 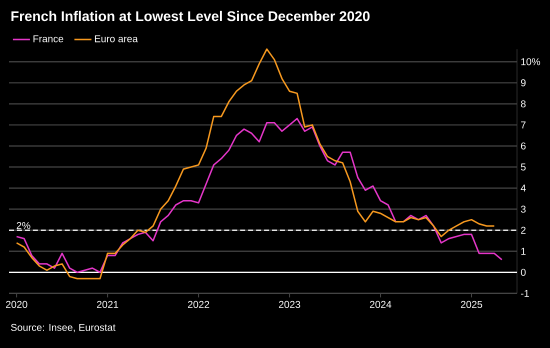 What do you see at coordinates (107, 304) in the screenshot?
I see `x-tick-label: 2021` at bounding box center [107, 304].